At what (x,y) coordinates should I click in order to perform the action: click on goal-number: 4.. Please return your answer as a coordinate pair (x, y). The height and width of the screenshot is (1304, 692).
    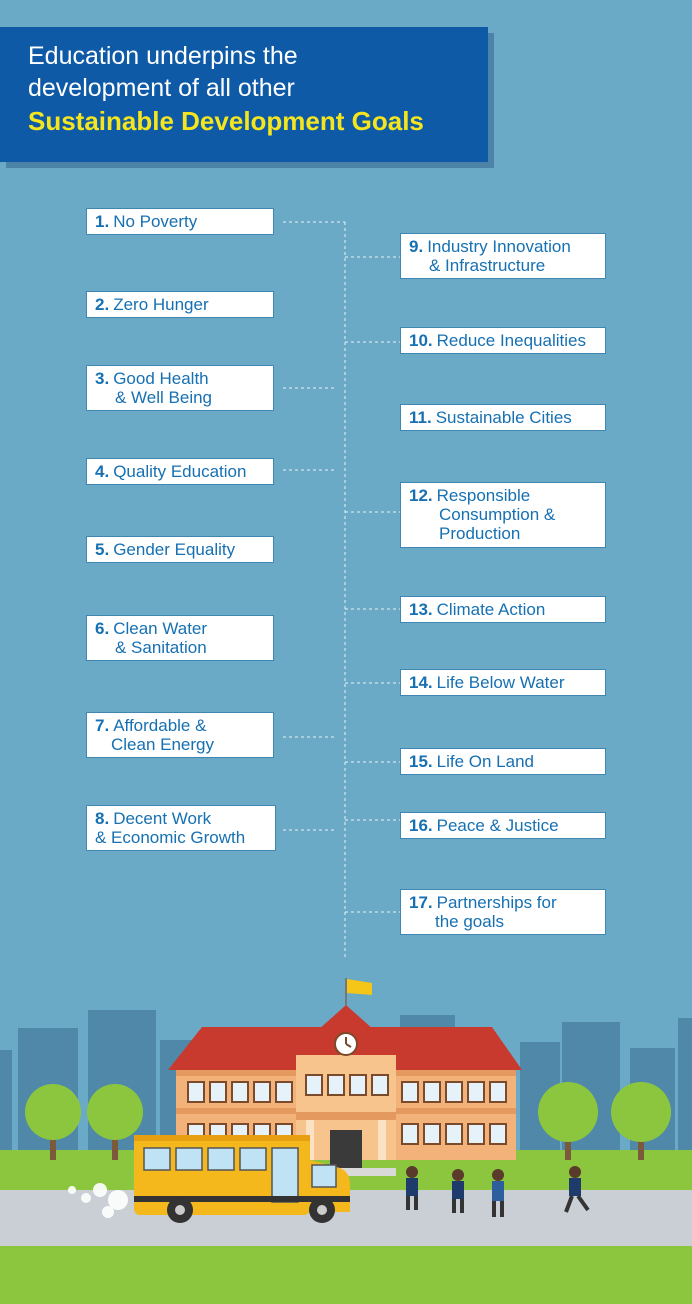
    Looking at the image, I should click on (102, 471).